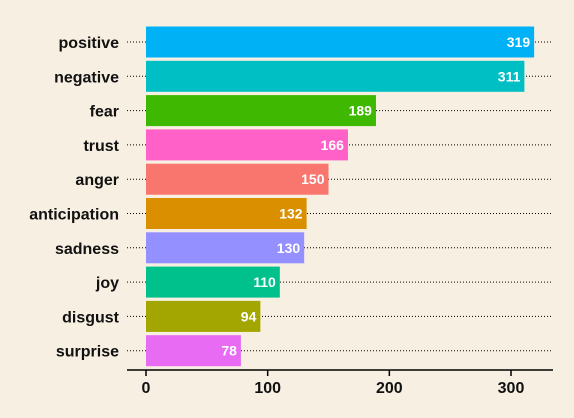  I want to click on category-label-positive: positive, so click(89, 43).